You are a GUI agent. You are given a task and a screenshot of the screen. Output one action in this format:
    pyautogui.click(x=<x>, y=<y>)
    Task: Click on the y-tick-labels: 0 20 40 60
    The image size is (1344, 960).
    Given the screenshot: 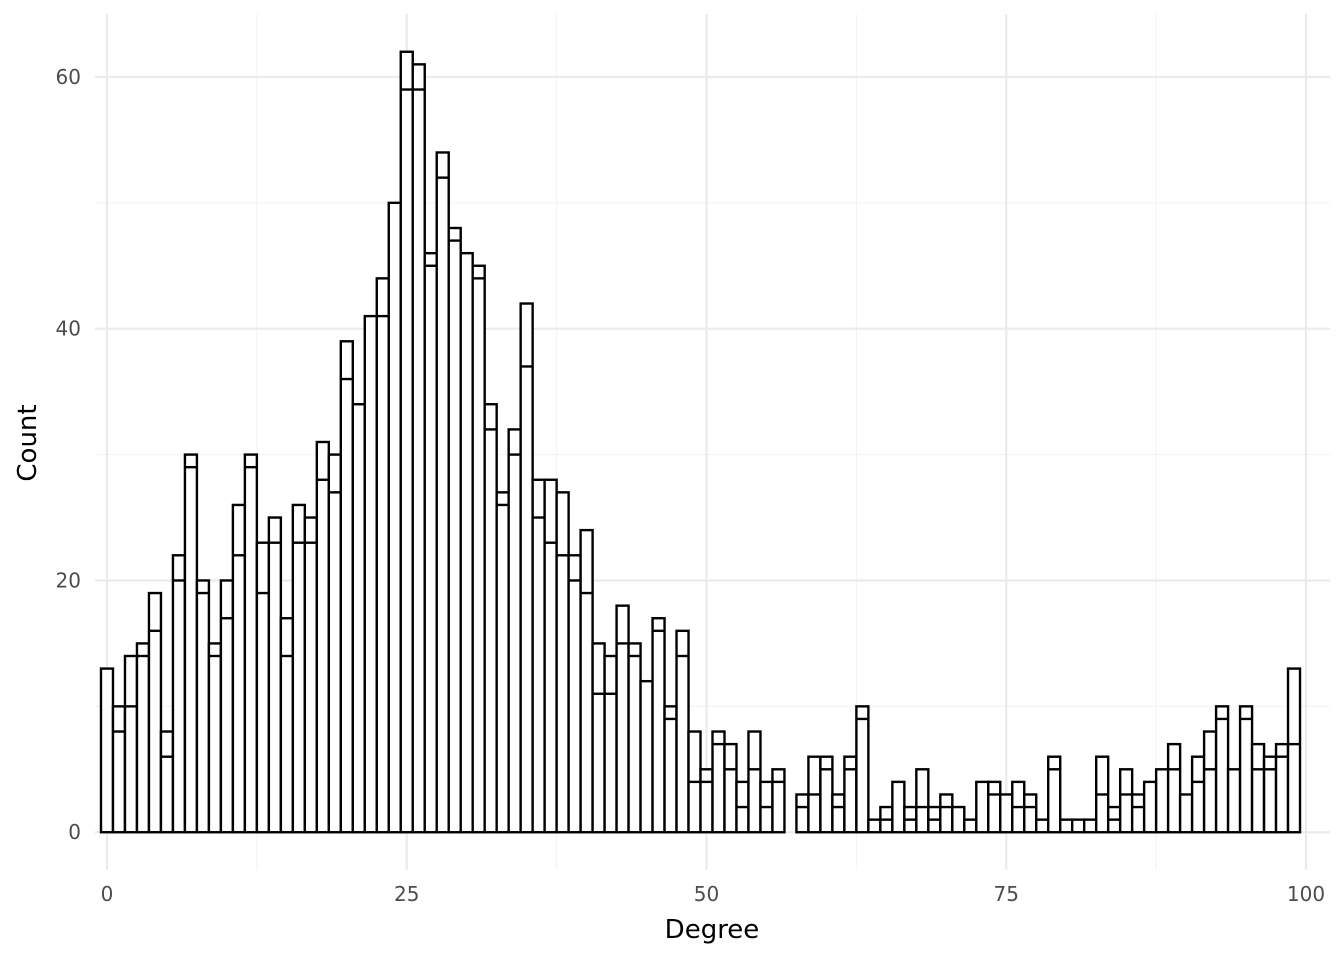 What is the action you would take?
    pyautogui.click(x=68, y=454)
    